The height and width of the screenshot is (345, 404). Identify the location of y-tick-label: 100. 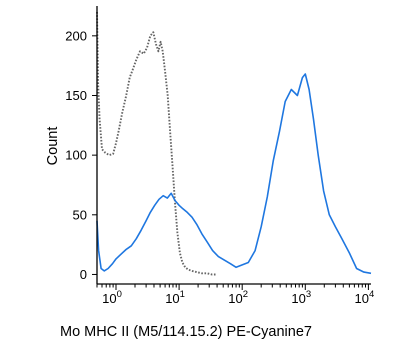
(76, 155).